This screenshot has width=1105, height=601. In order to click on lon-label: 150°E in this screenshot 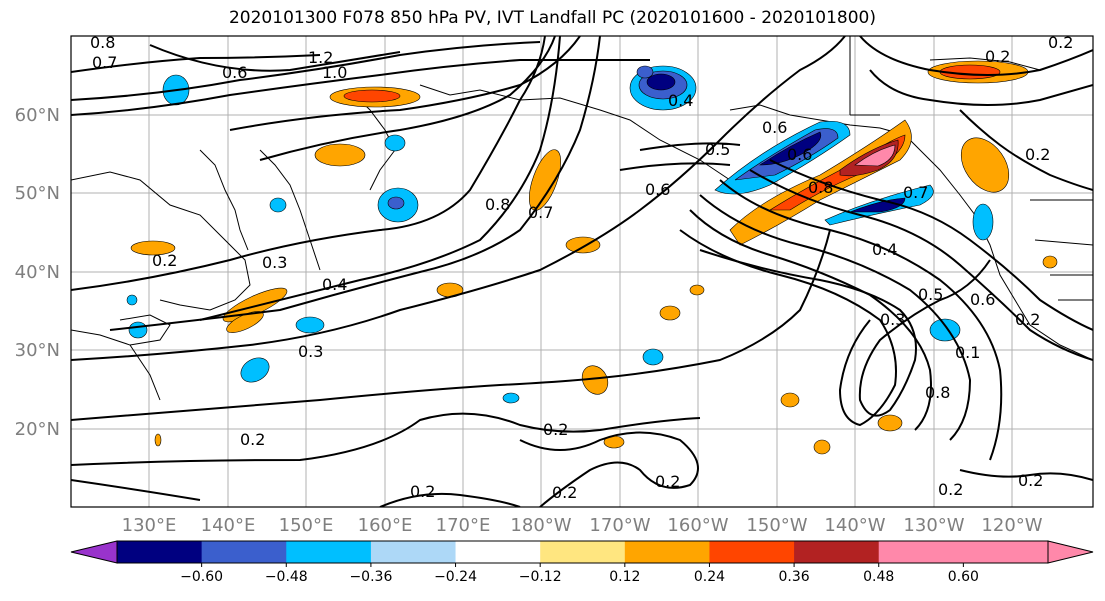, I will do `click(306, 525)`.